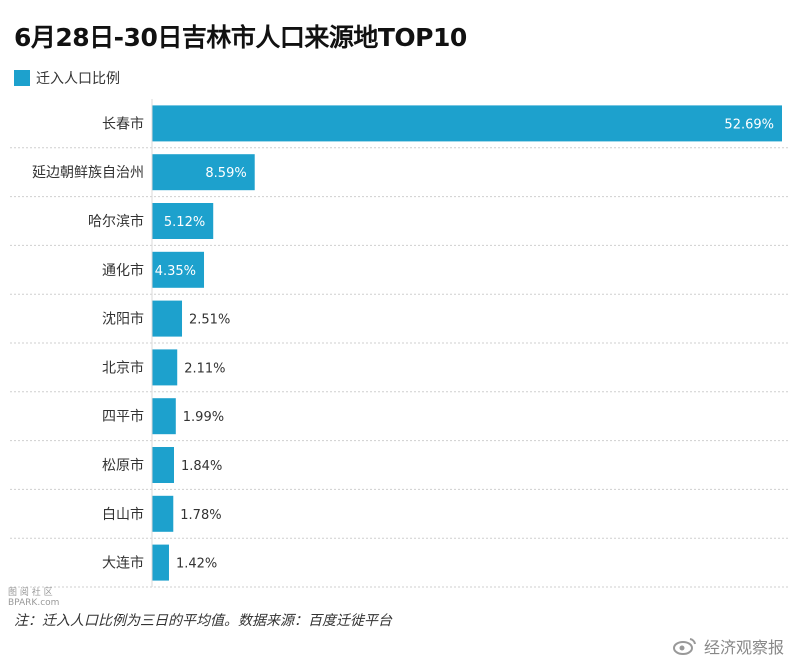 The width and height of the screenshot is (800, 666). Describe the element at coordinates (34, 603) in the screenshot. I see `watermark-left-line2: BPARK.com` at that location.